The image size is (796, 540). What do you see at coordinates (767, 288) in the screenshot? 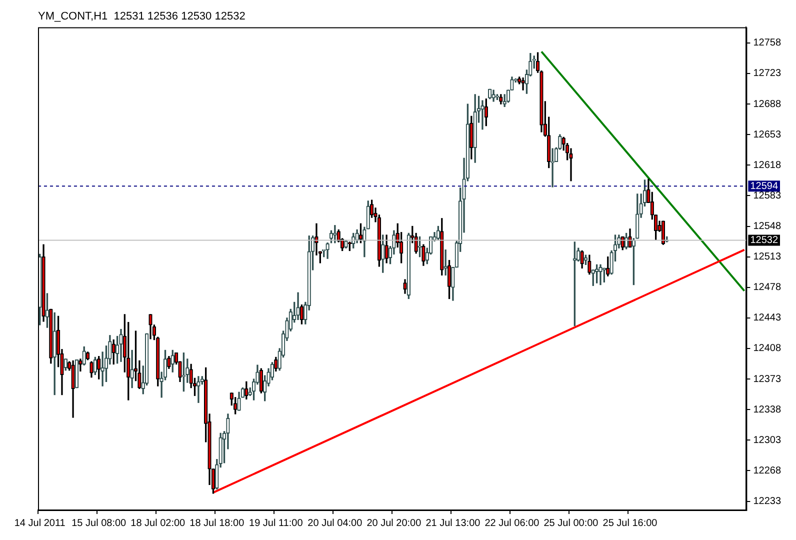
I see `y-tick-label: 12478` at bounding box center [767, 288].